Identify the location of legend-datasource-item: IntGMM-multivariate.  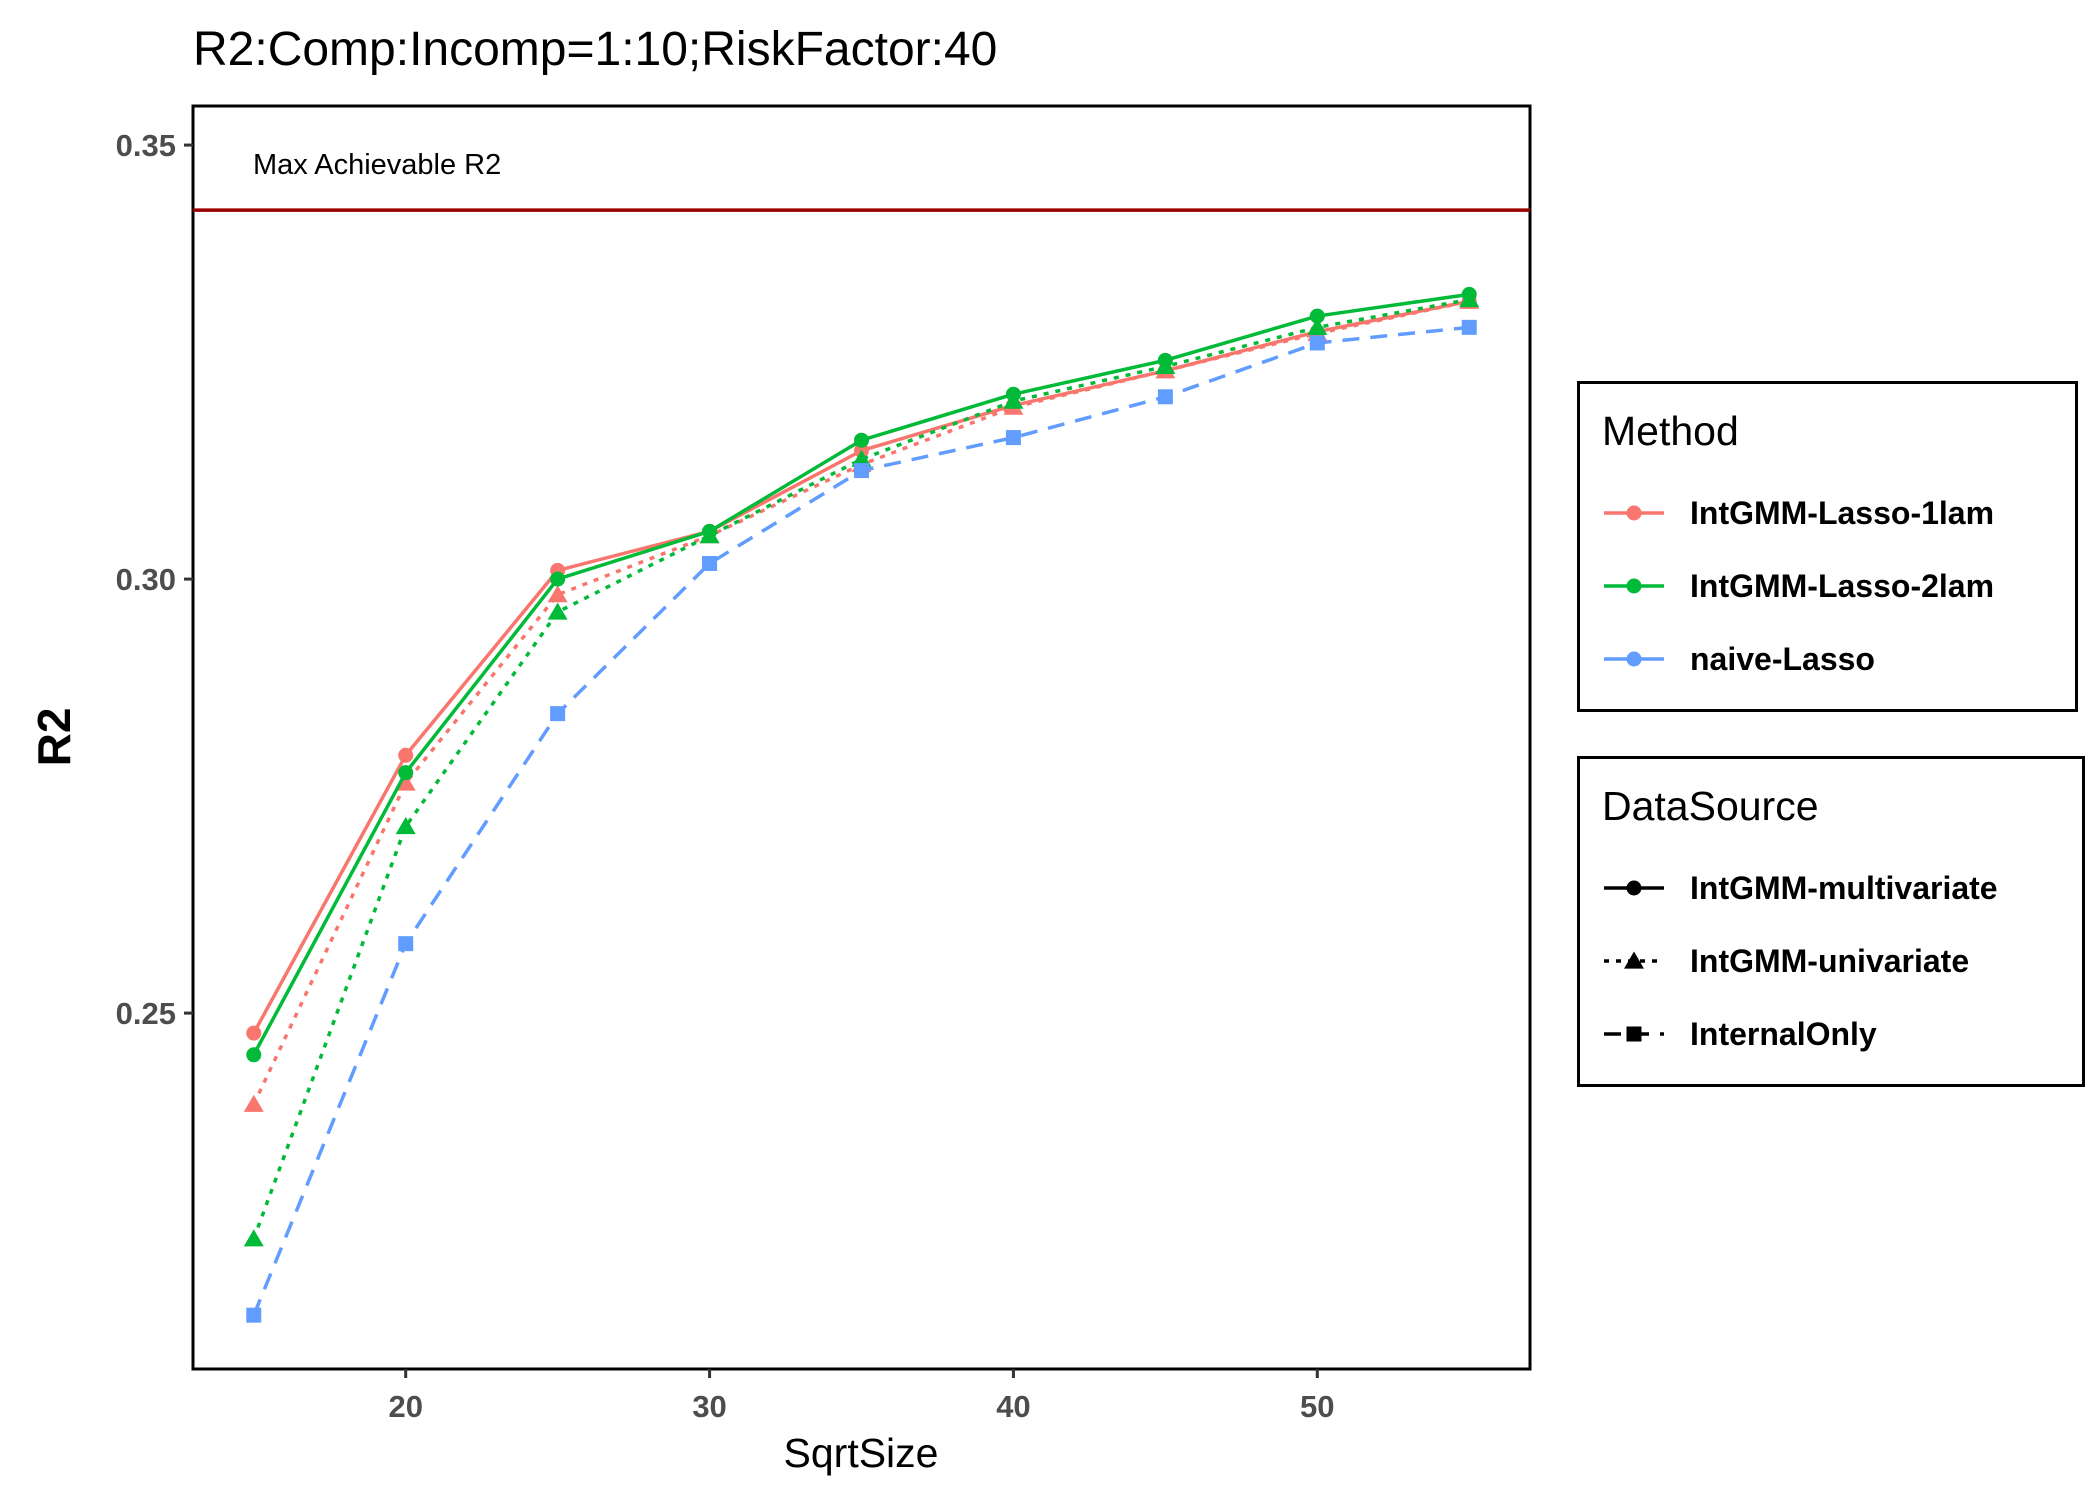
(1800, 888).